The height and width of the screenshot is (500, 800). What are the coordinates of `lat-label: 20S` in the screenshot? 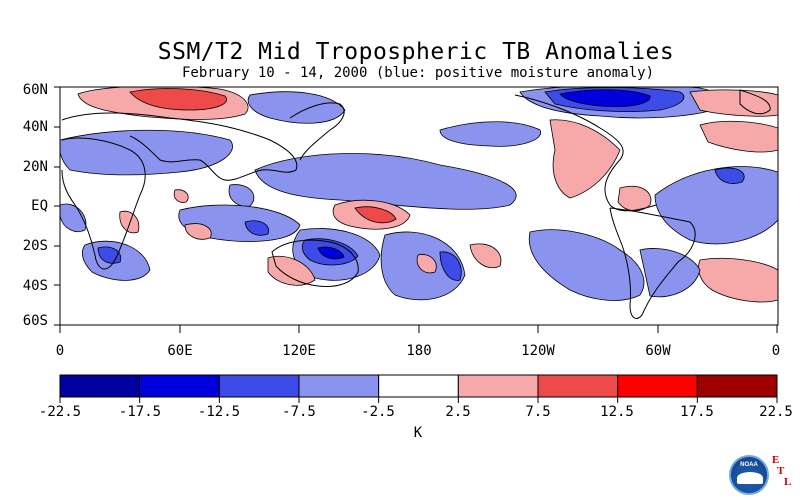 It's located at (35, 246).